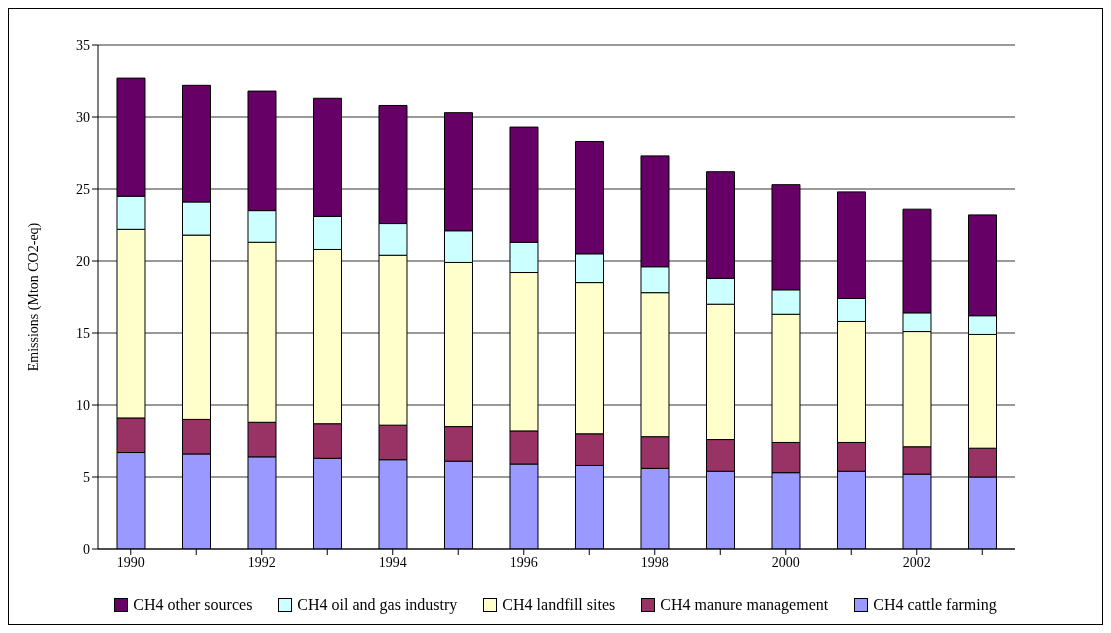 The image size is (1111, 633). What do you see at coordinates (83, 261) in the screenshot?
I see `y-tick-label: 20` at bounding box center [83, 261].